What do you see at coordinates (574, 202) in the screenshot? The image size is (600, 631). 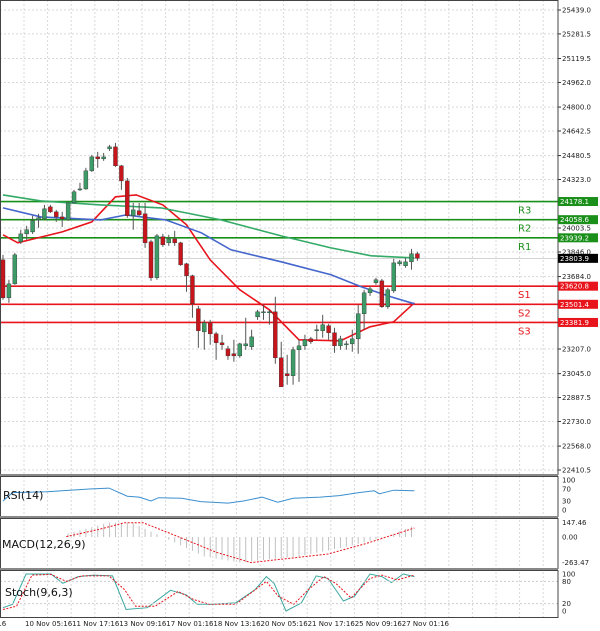 I see `level-price-label: 24178.1` at bounding box center [574, 202].